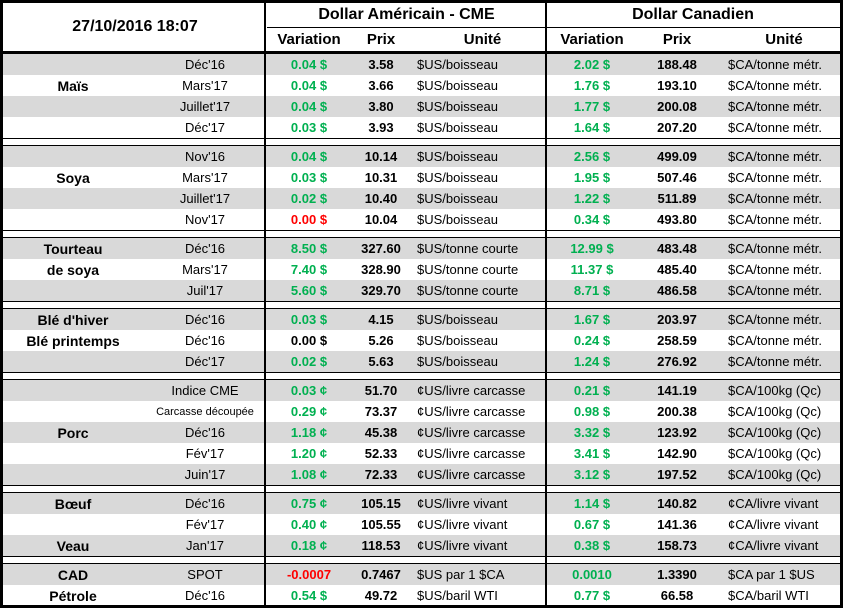  What do you see at coordinates (135, 26) in the screenshot?
I see `timestamp: 27/10/2016 18:07` at bounding box center [135, 26].